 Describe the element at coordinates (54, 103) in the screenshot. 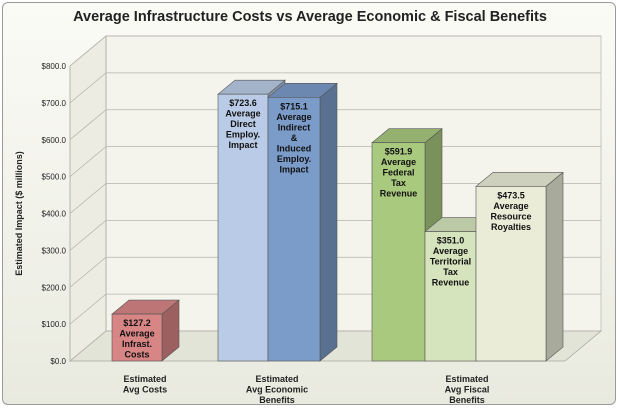

I see `y-tick-label: $700.0` at that location.